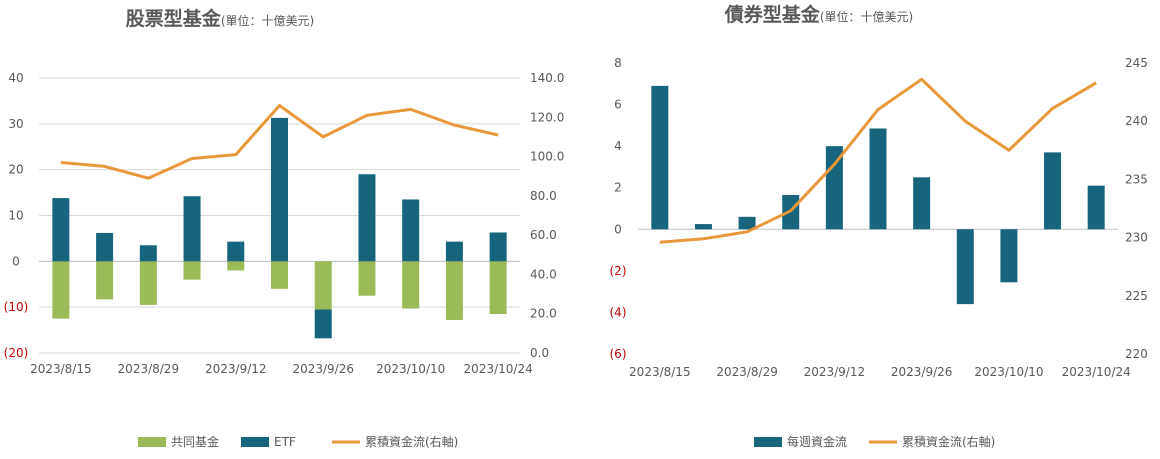 The width and height of the screenshot is (1160, 459). I want to click on y-left-tick-label: 40, so click(15, 78).